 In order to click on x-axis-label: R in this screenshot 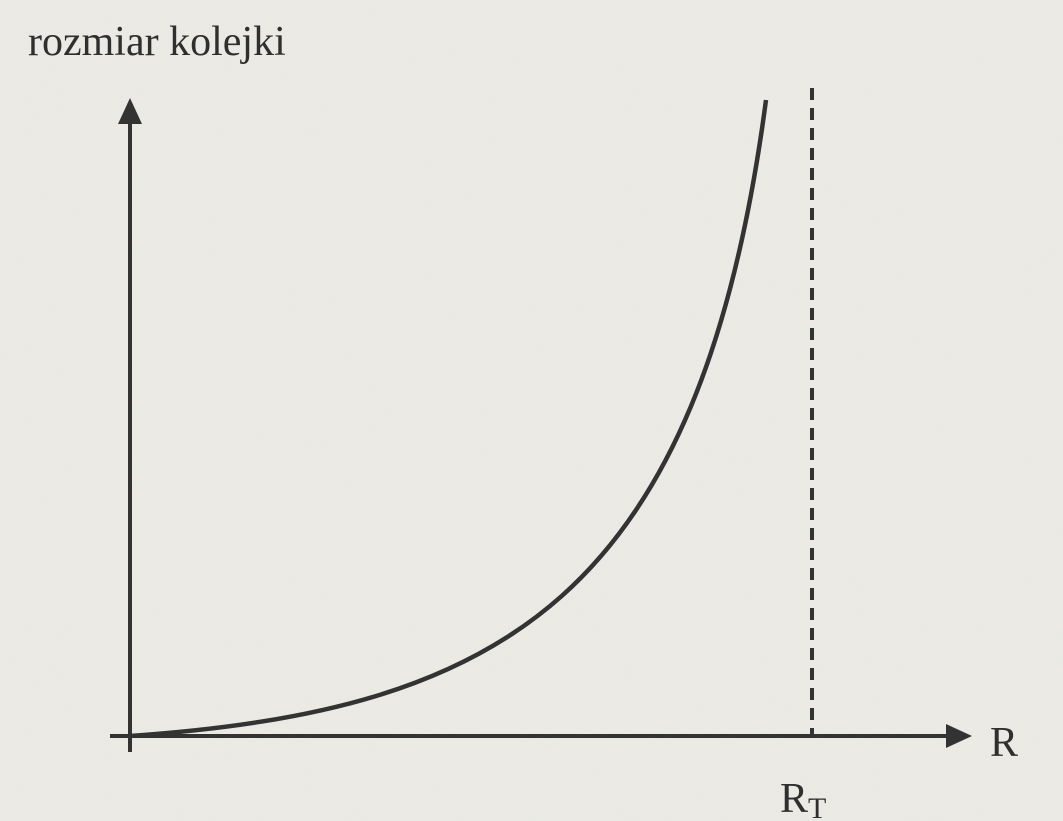, I will do `click(1004, 743)`.